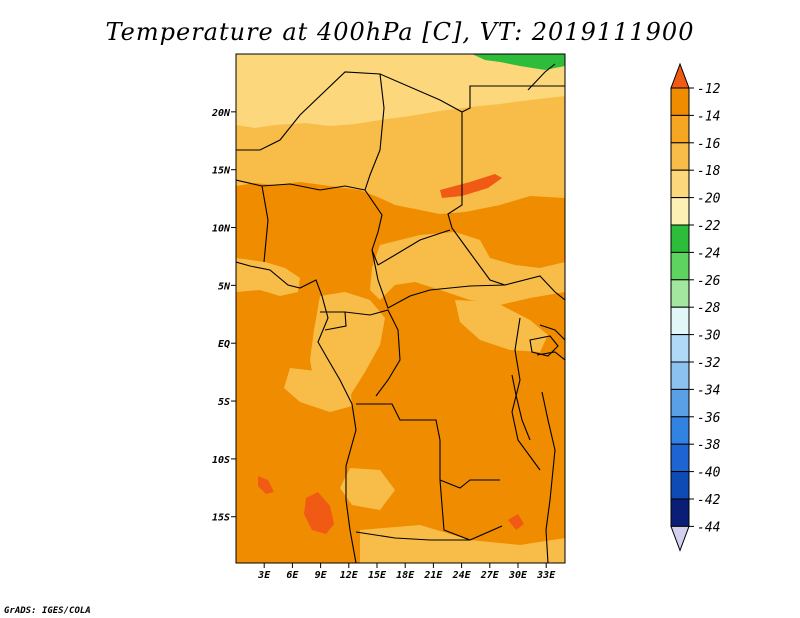 The width and height of the screenshot is (800, 618). I want to click on field-central-light, so click(467, 268).